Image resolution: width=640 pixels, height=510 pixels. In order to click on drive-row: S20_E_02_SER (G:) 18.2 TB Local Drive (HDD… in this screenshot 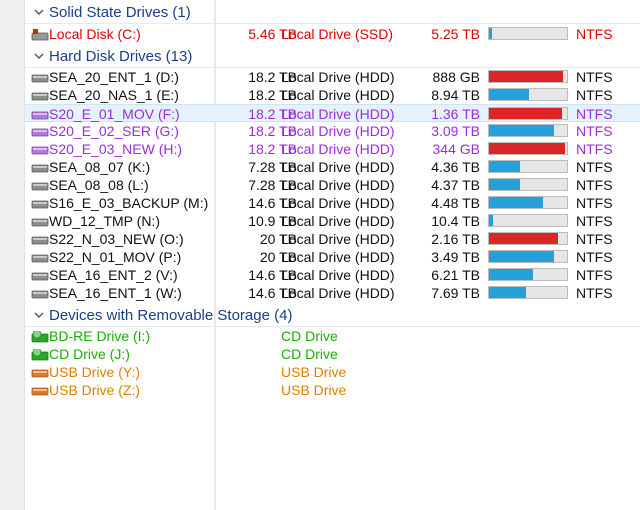, I will do `click(332, 131)`.